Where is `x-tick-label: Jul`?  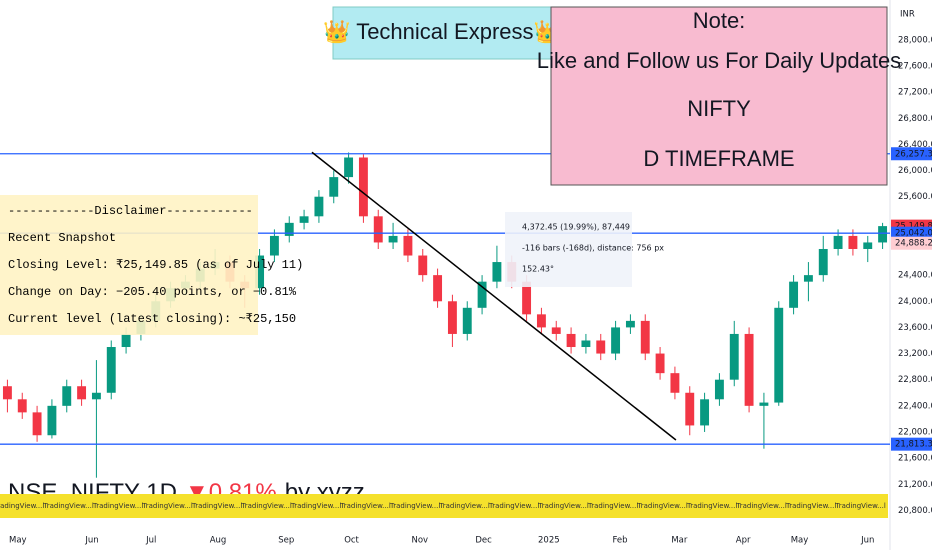
x-tick-label: Jul is located at coordinates (150, 541).